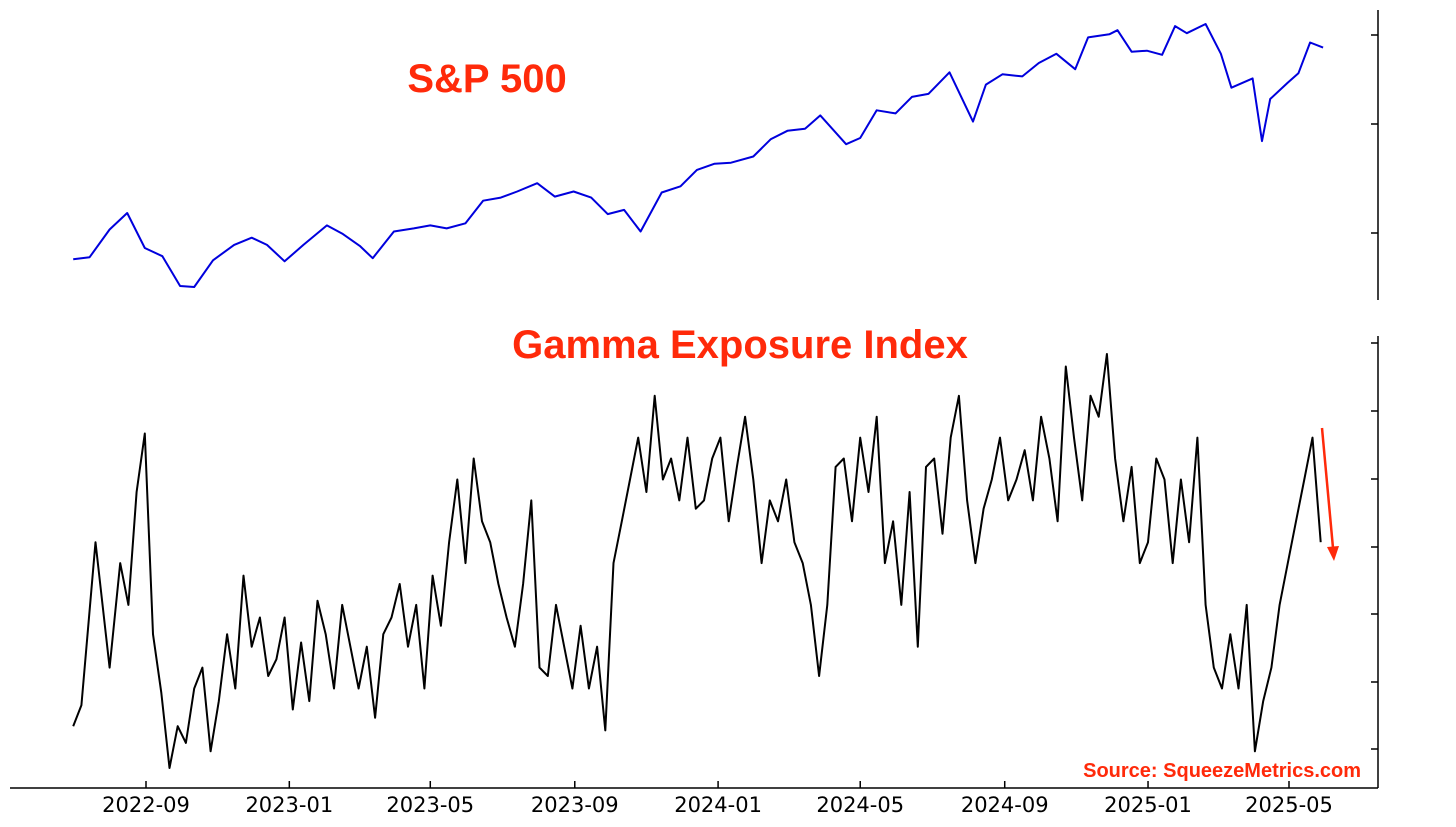  What do you see at coordinates (1374, 134) in the screenshot?
I see `spx-right-ticks` at bounding box center [1374, 134].